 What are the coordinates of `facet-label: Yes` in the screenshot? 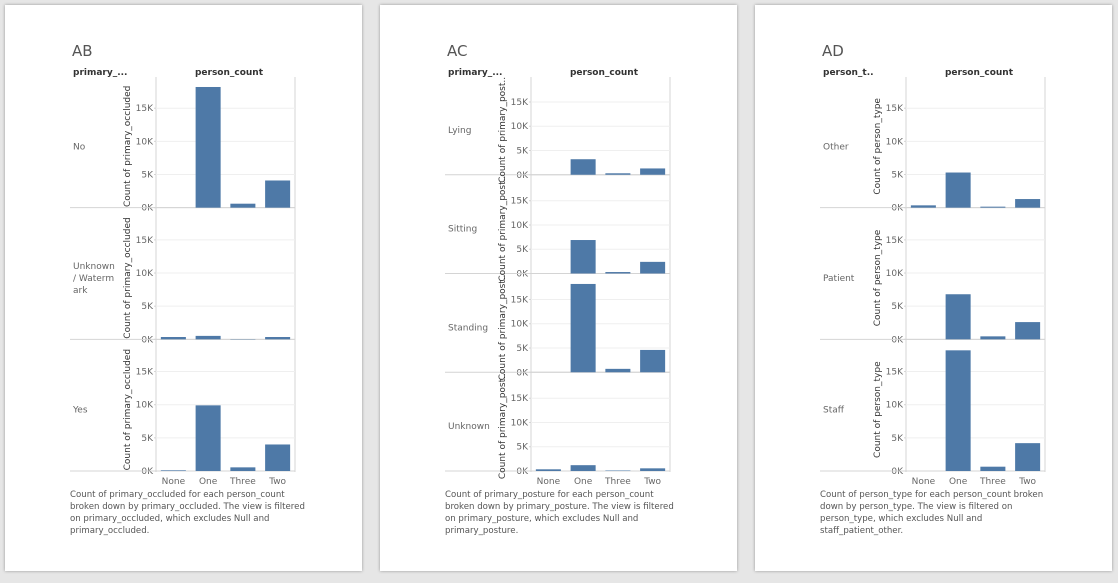 It's located at (80, 411).